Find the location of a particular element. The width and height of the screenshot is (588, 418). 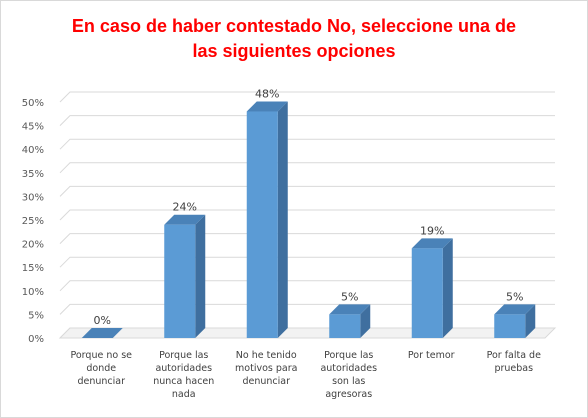

category-label-line: nada is located at coordinates (184, 394).